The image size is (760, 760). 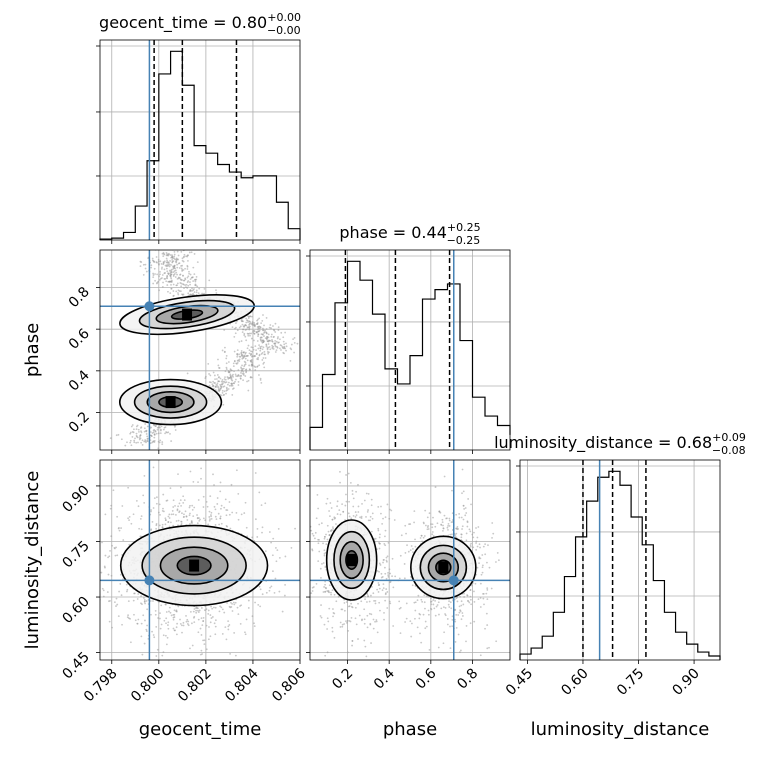 What do you see at coordinates (200, 560) in the screenshot?
I see `pair-02-frame` at bounding box center [200, 560].